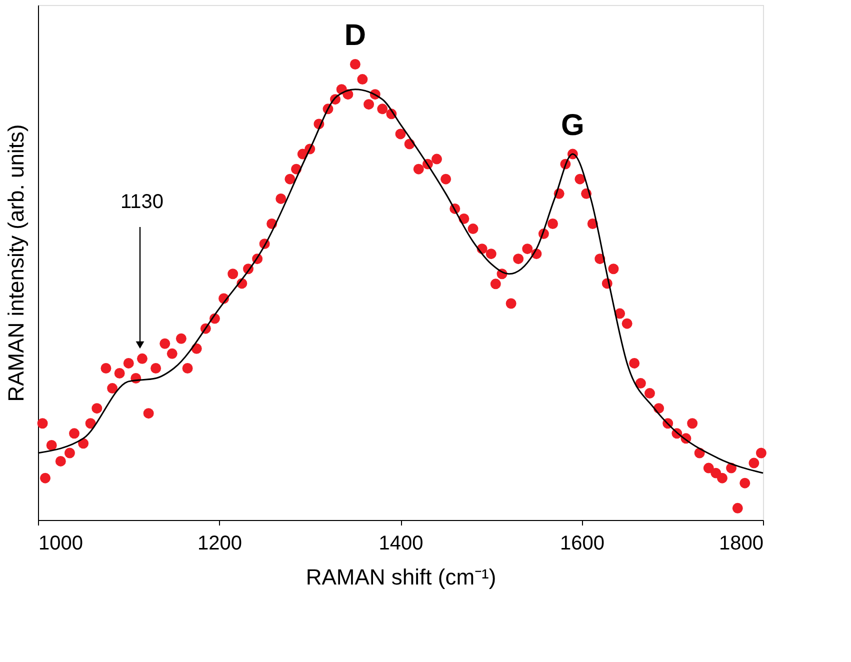  Describe the element at coordinates (16, 263) in the screenshot. I see `y-axis-title: RAMAN intensity (arb. units)` at that location.